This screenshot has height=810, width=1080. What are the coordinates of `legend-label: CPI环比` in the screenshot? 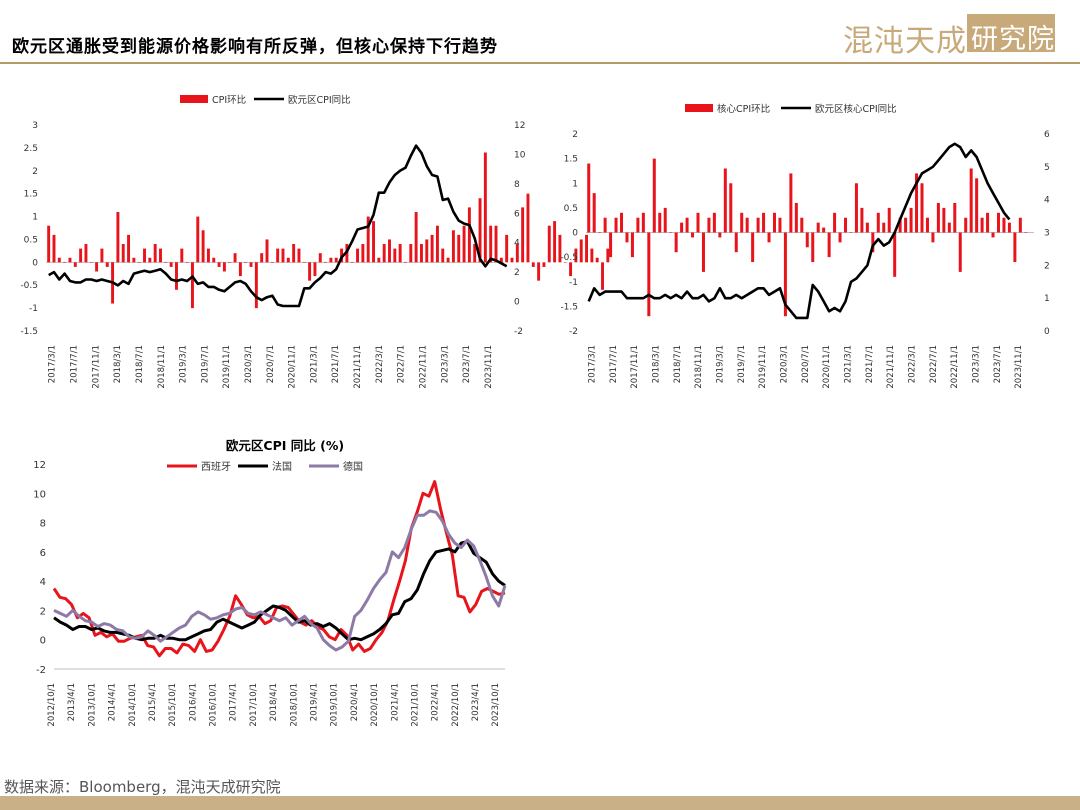 It's located at (229, 100).